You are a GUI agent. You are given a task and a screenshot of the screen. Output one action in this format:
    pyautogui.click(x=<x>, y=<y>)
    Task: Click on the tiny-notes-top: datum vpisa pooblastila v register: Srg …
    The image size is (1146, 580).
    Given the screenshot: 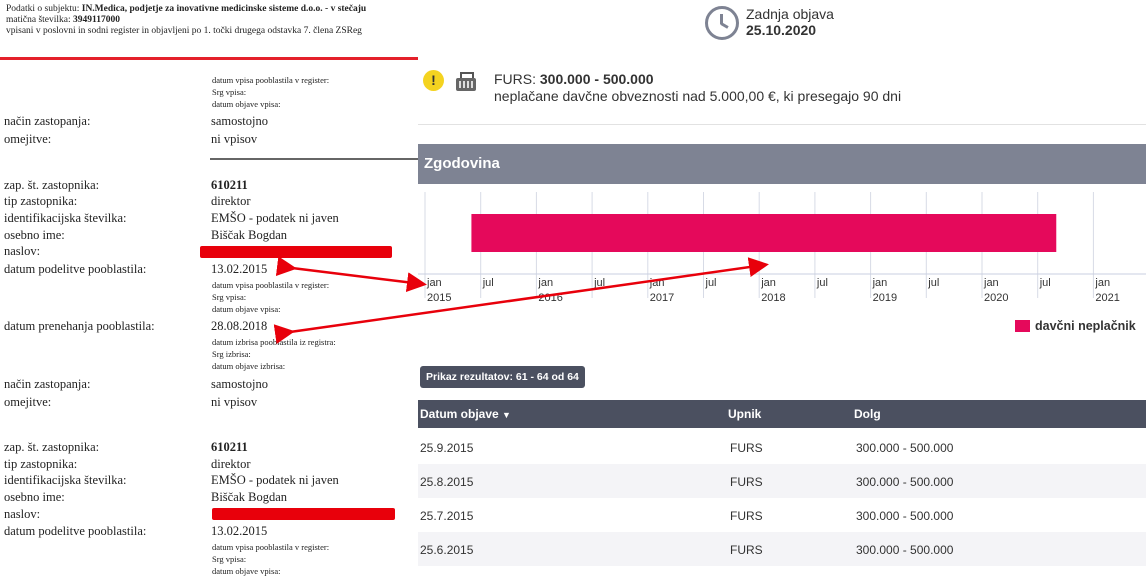 What is the action you would take?
    pyautogui.click(x=270, y=92)
    